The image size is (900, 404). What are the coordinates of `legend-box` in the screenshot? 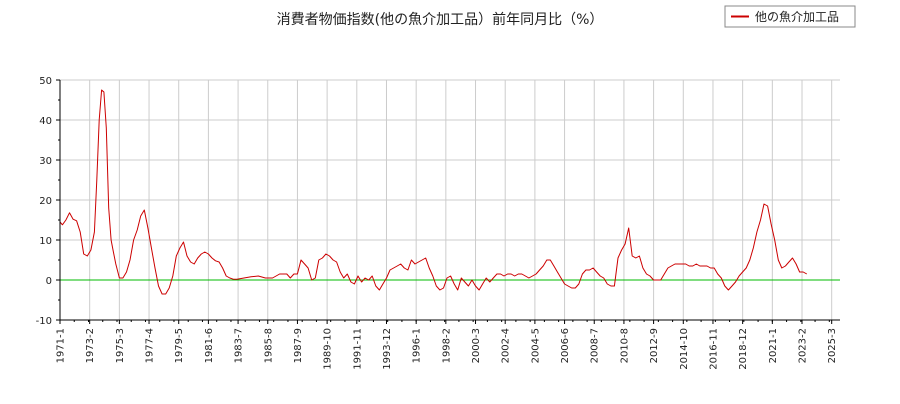 It's located at (790, 16).